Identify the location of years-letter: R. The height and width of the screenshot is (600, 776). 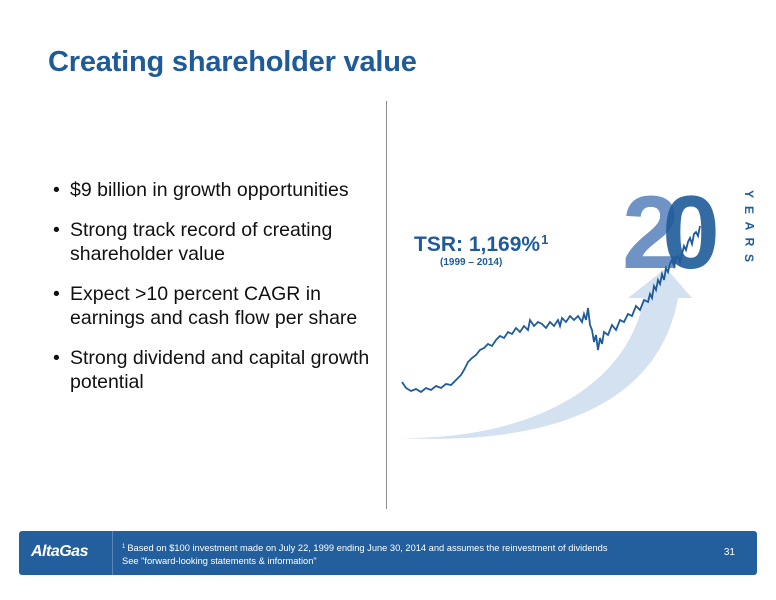
(748, 242).